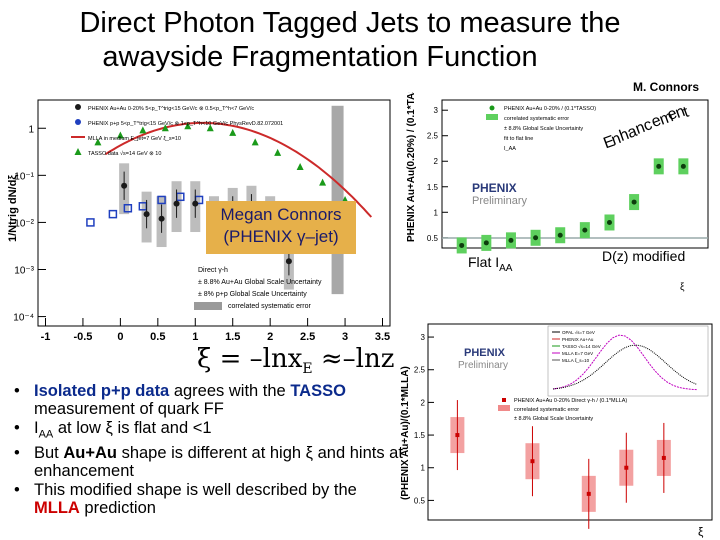 Image resolution: width=720 pixels, height=540 pixels. I want to click on xi-formula: ξ = –lnxE ≈–lnz, so click(295, 360).